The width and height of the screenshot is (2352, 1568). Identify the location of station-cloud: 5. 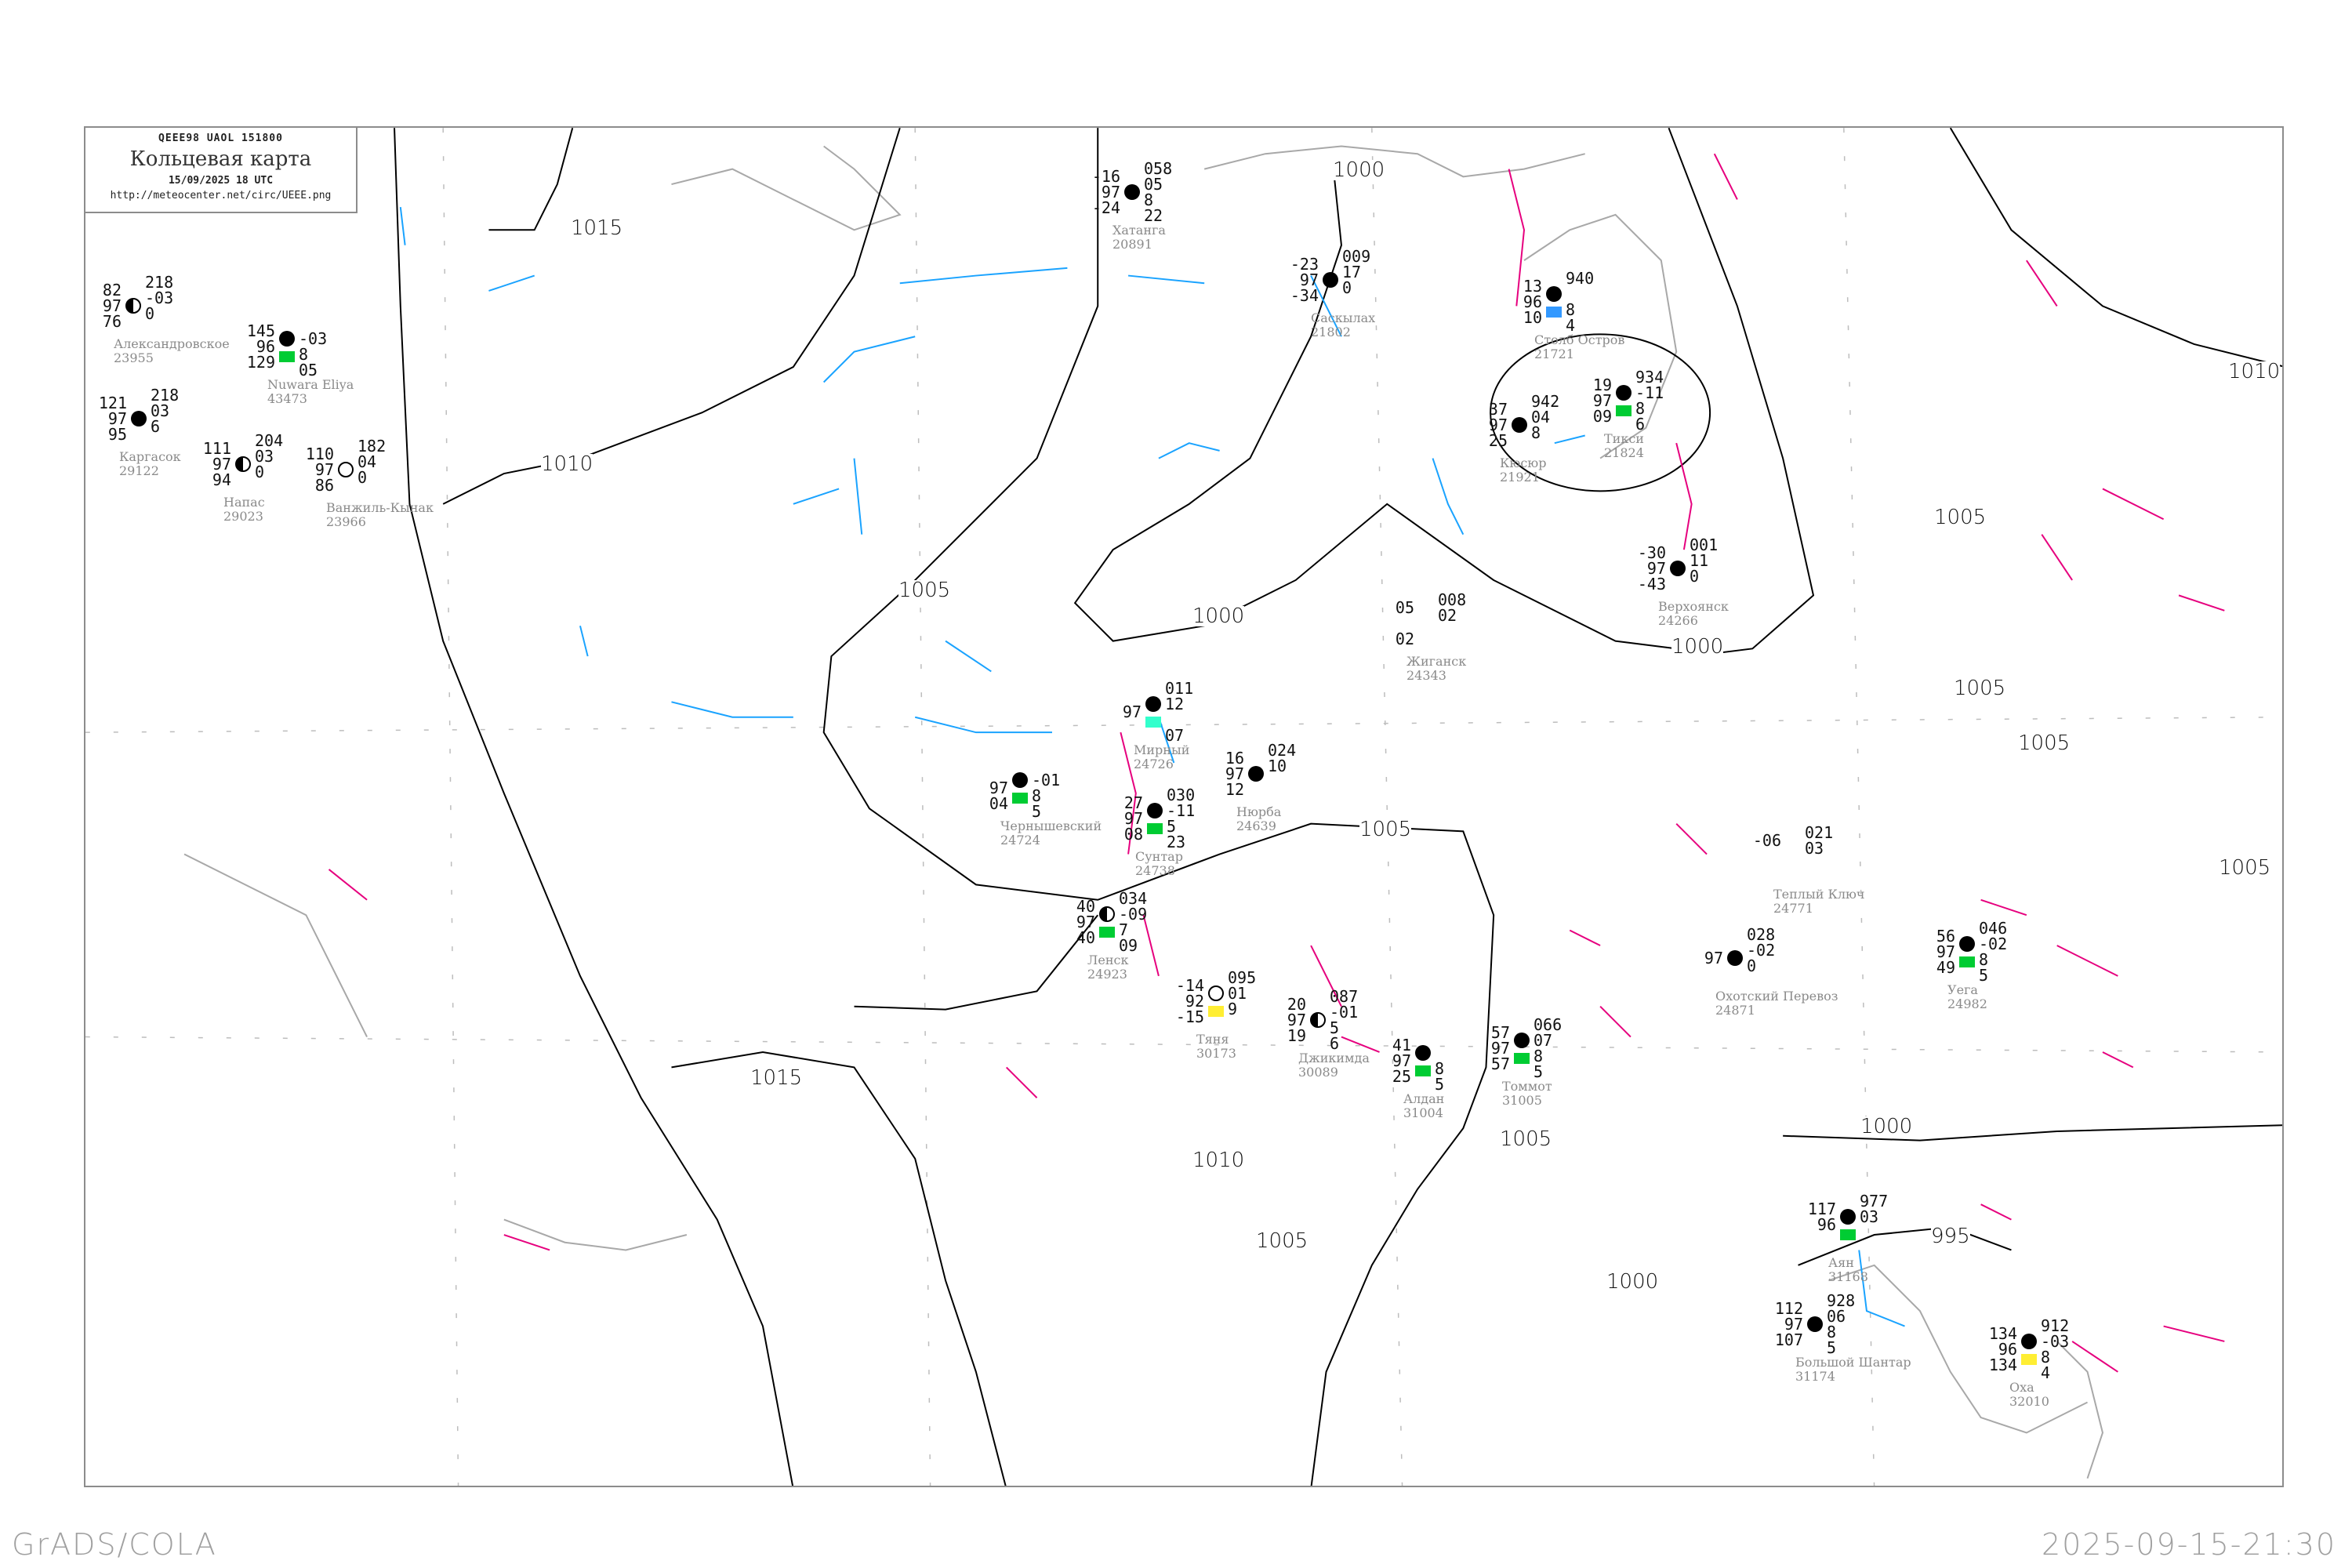
(1335, 1027).